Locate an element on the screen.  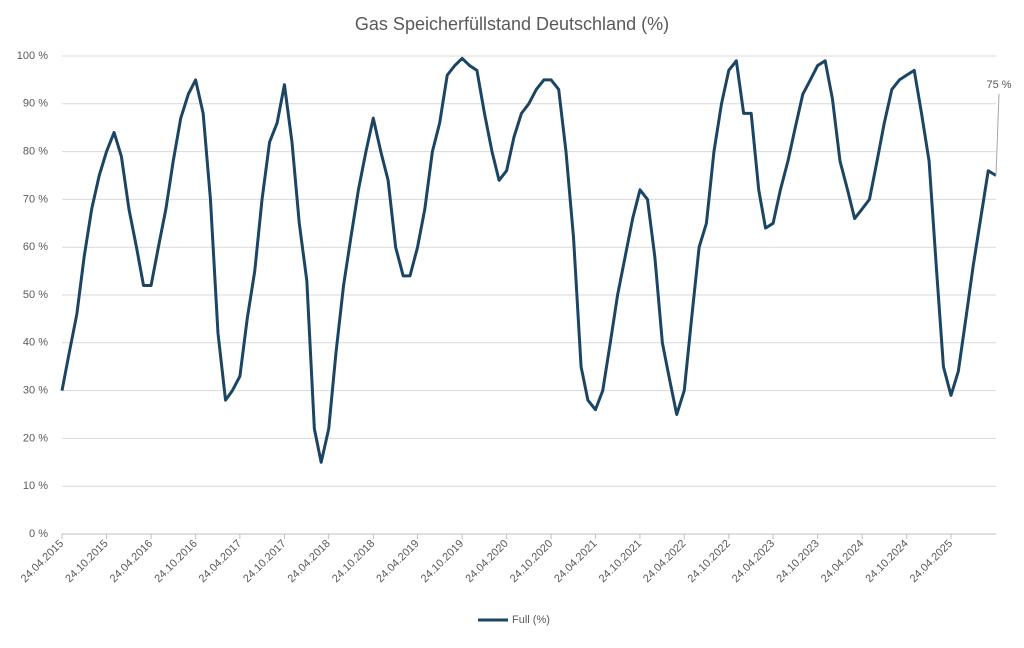
y-tick-label: 90 % is located at coordinates (35, 104).